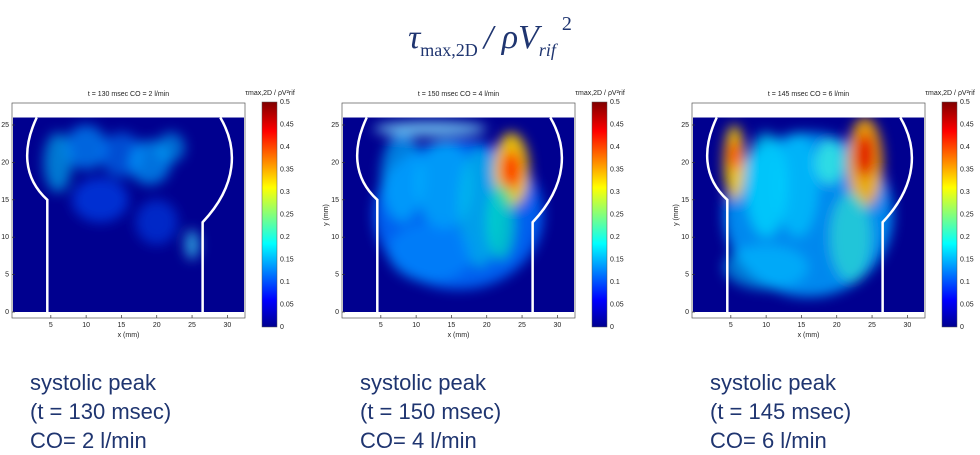 Image resolution: width=980 pixels, height=455 pixels. Describe the element at coordinates (808, 94) in the screenshot. I see `panel-header: t = 145 msec CO = 6 l/min` at that location.